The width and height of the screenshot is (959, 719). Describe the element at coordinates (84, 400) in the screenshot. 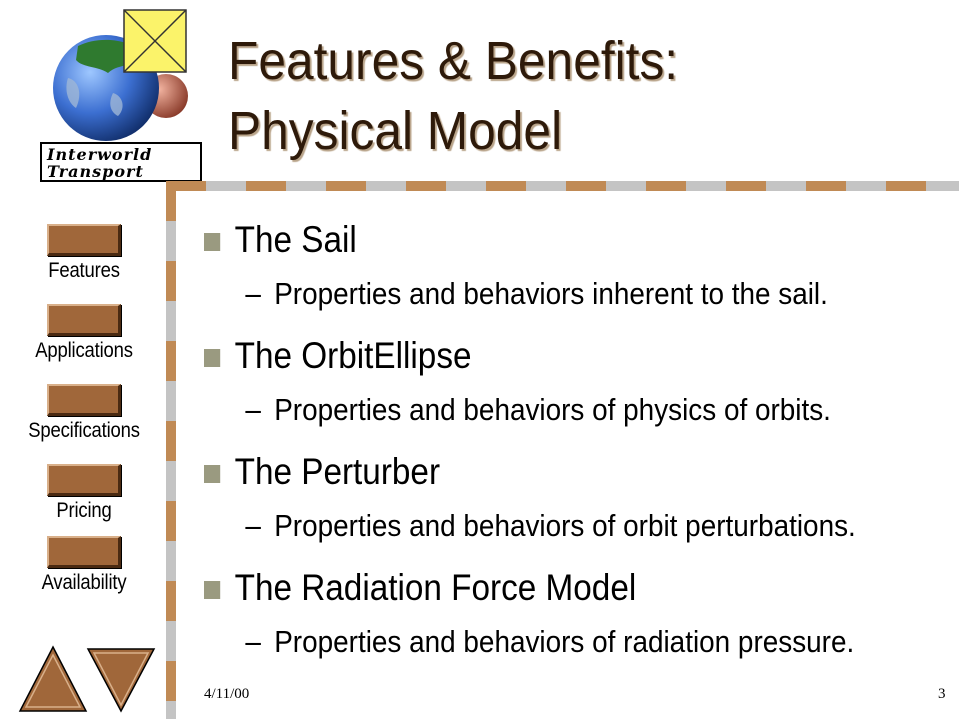

I see `nav-button-specifications` at that location.